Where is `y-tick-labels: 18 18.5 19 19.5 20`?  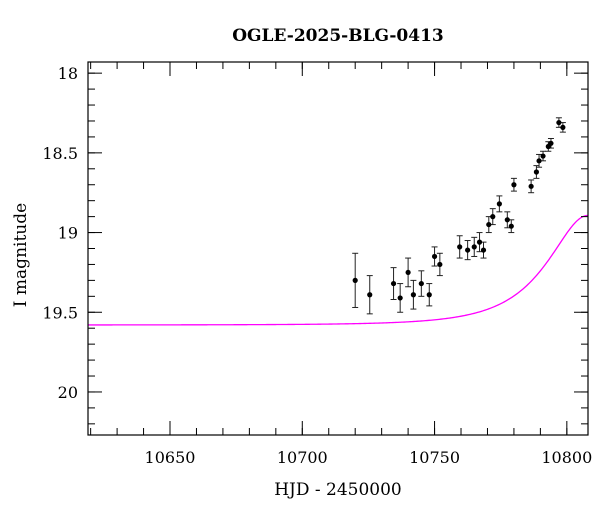
y-tick-labels: 18 18.5 19 19.5 20 is located at coordinates (60, 233).